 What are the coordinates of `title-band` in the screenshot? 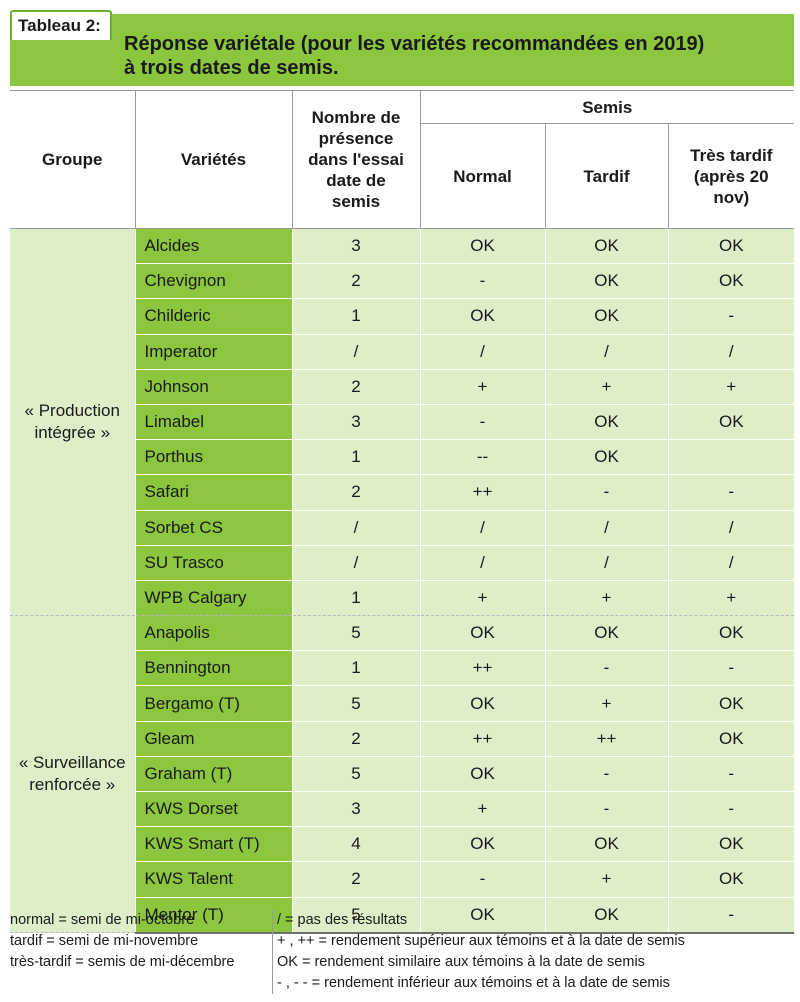 It's located at (402, 50).